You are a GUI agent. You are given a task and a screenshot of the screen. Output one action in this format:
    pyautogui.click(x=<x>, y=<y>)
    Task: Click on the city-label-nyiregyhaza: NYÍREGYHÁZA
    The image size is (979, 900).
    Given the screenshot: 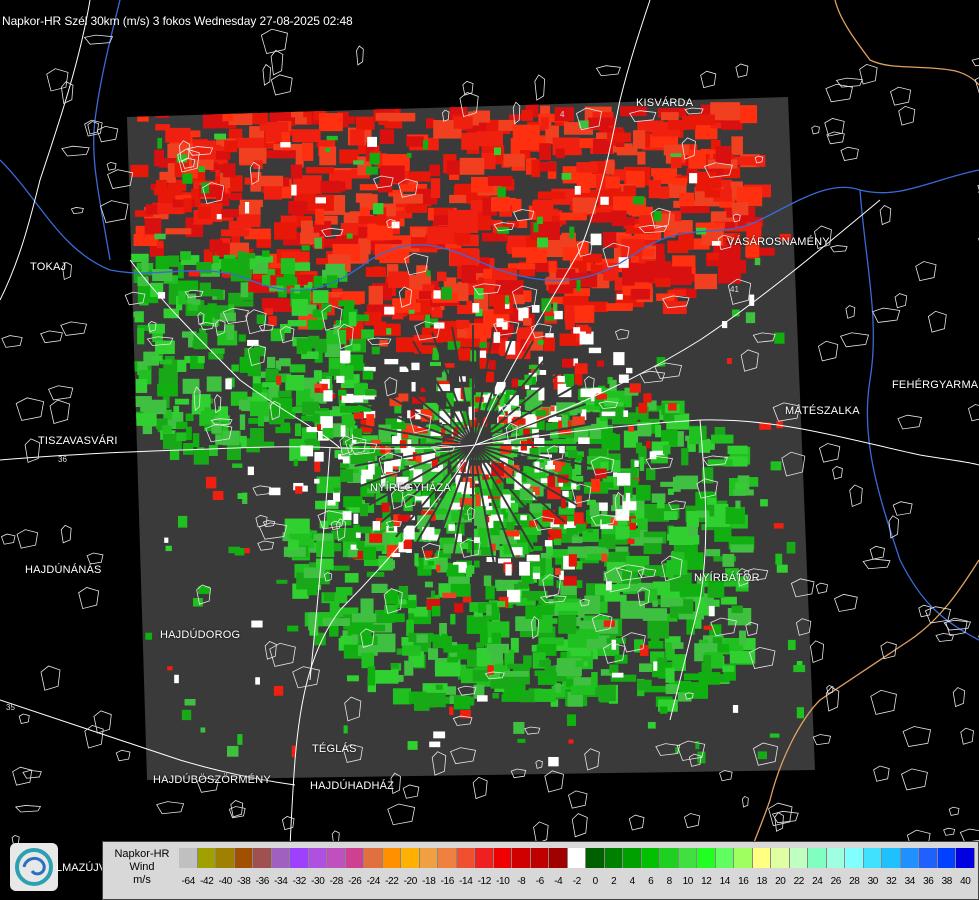 What is the action you would take?
    pyautogui.click(x=411, y=488)
    